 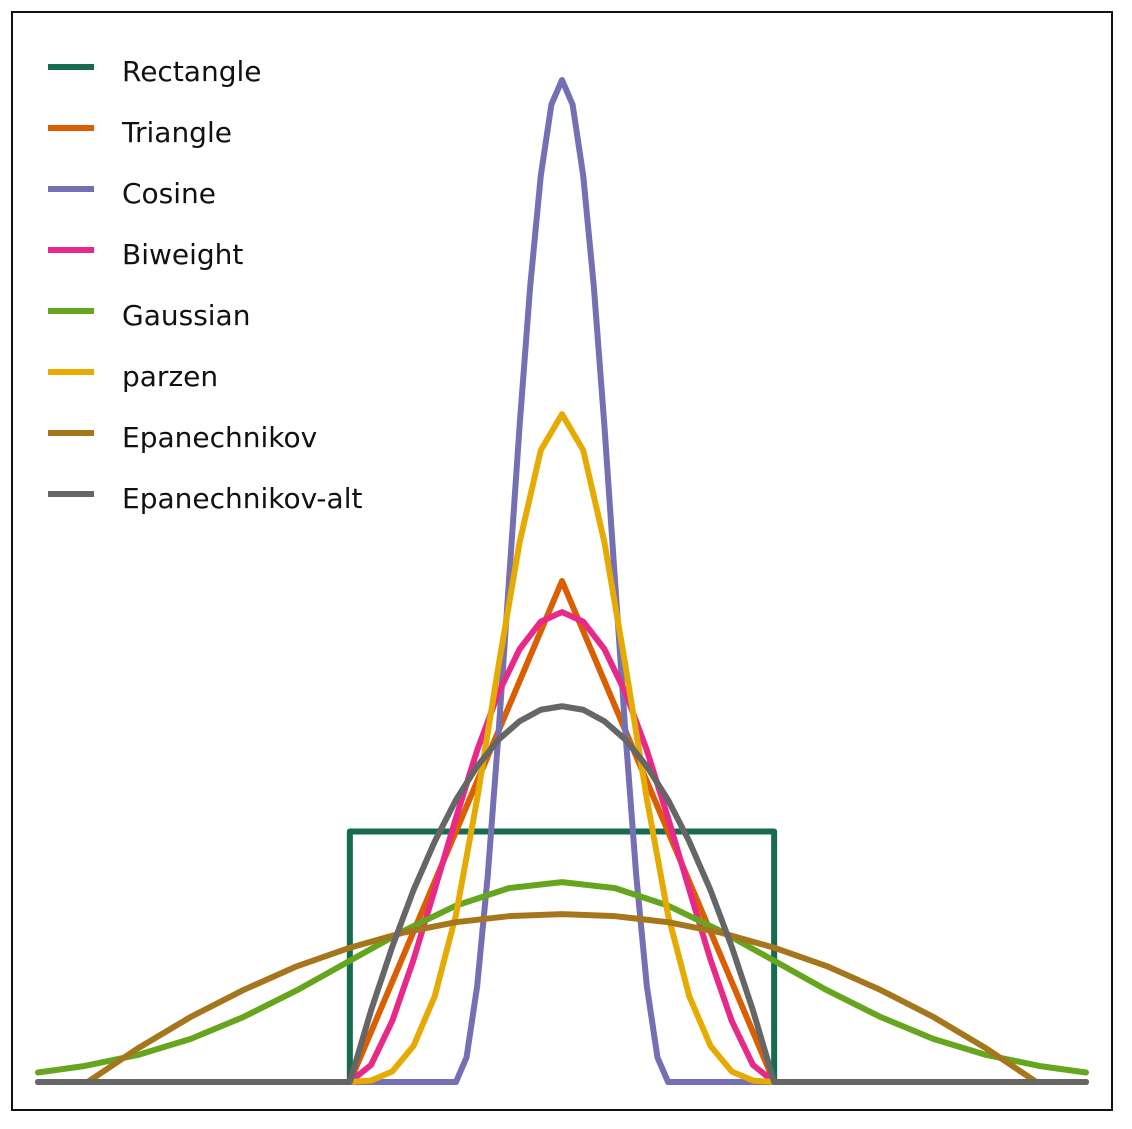 I want to click on legend-label: Biweight, so click(x=182, y=254).